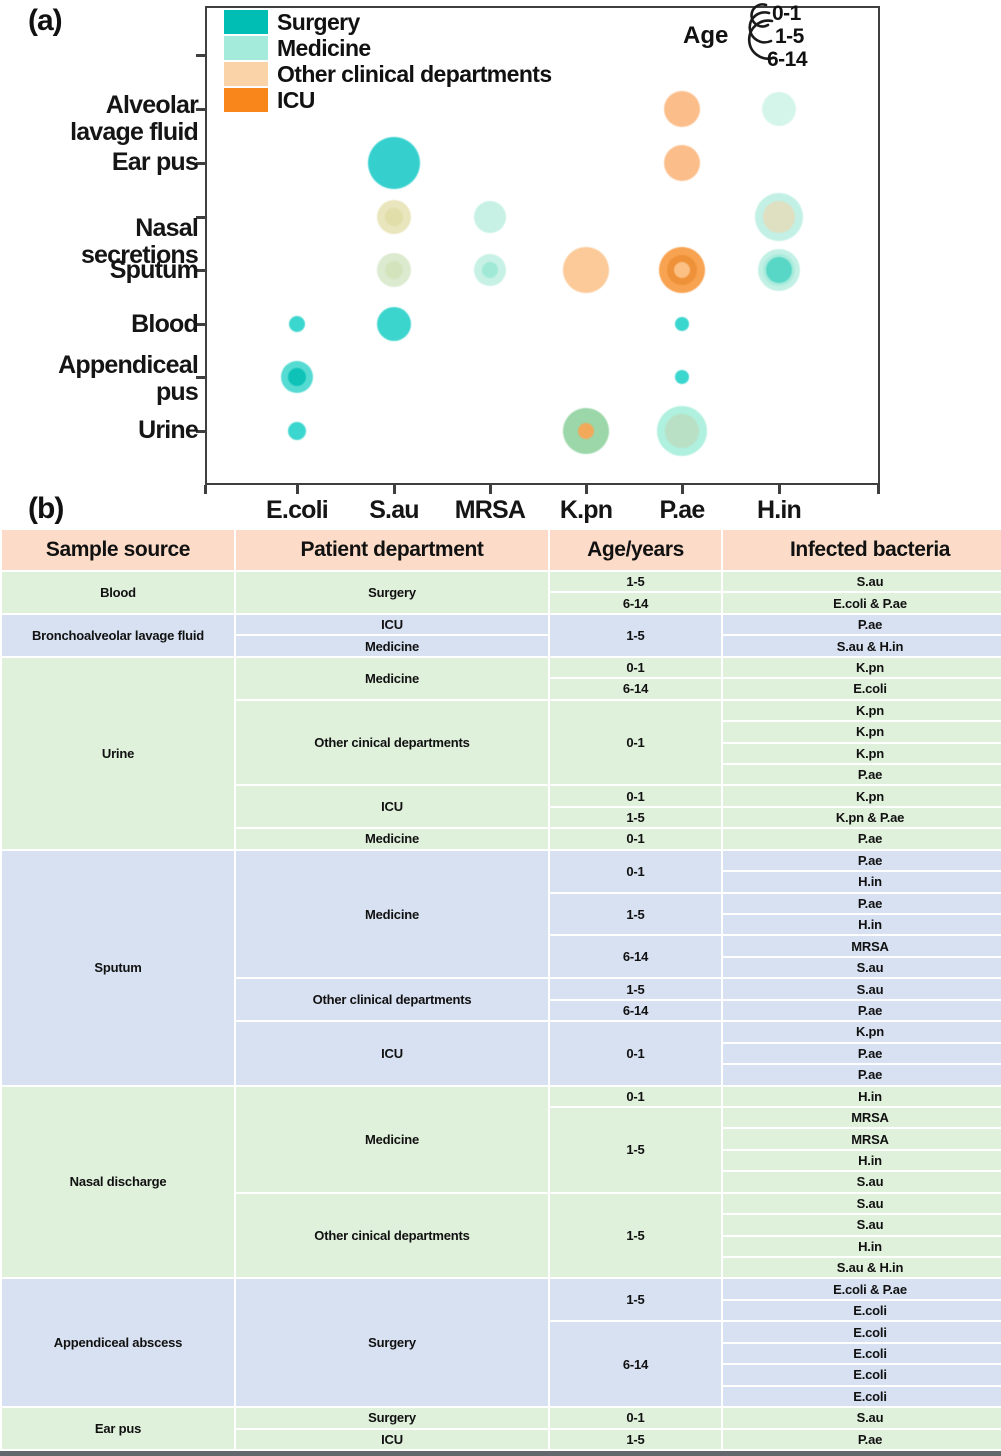 Image resolution: width=1001 pixels, height=1456 pixels. I want to click on bubble-Pae-appendiceal-pus, so click(682, 377).